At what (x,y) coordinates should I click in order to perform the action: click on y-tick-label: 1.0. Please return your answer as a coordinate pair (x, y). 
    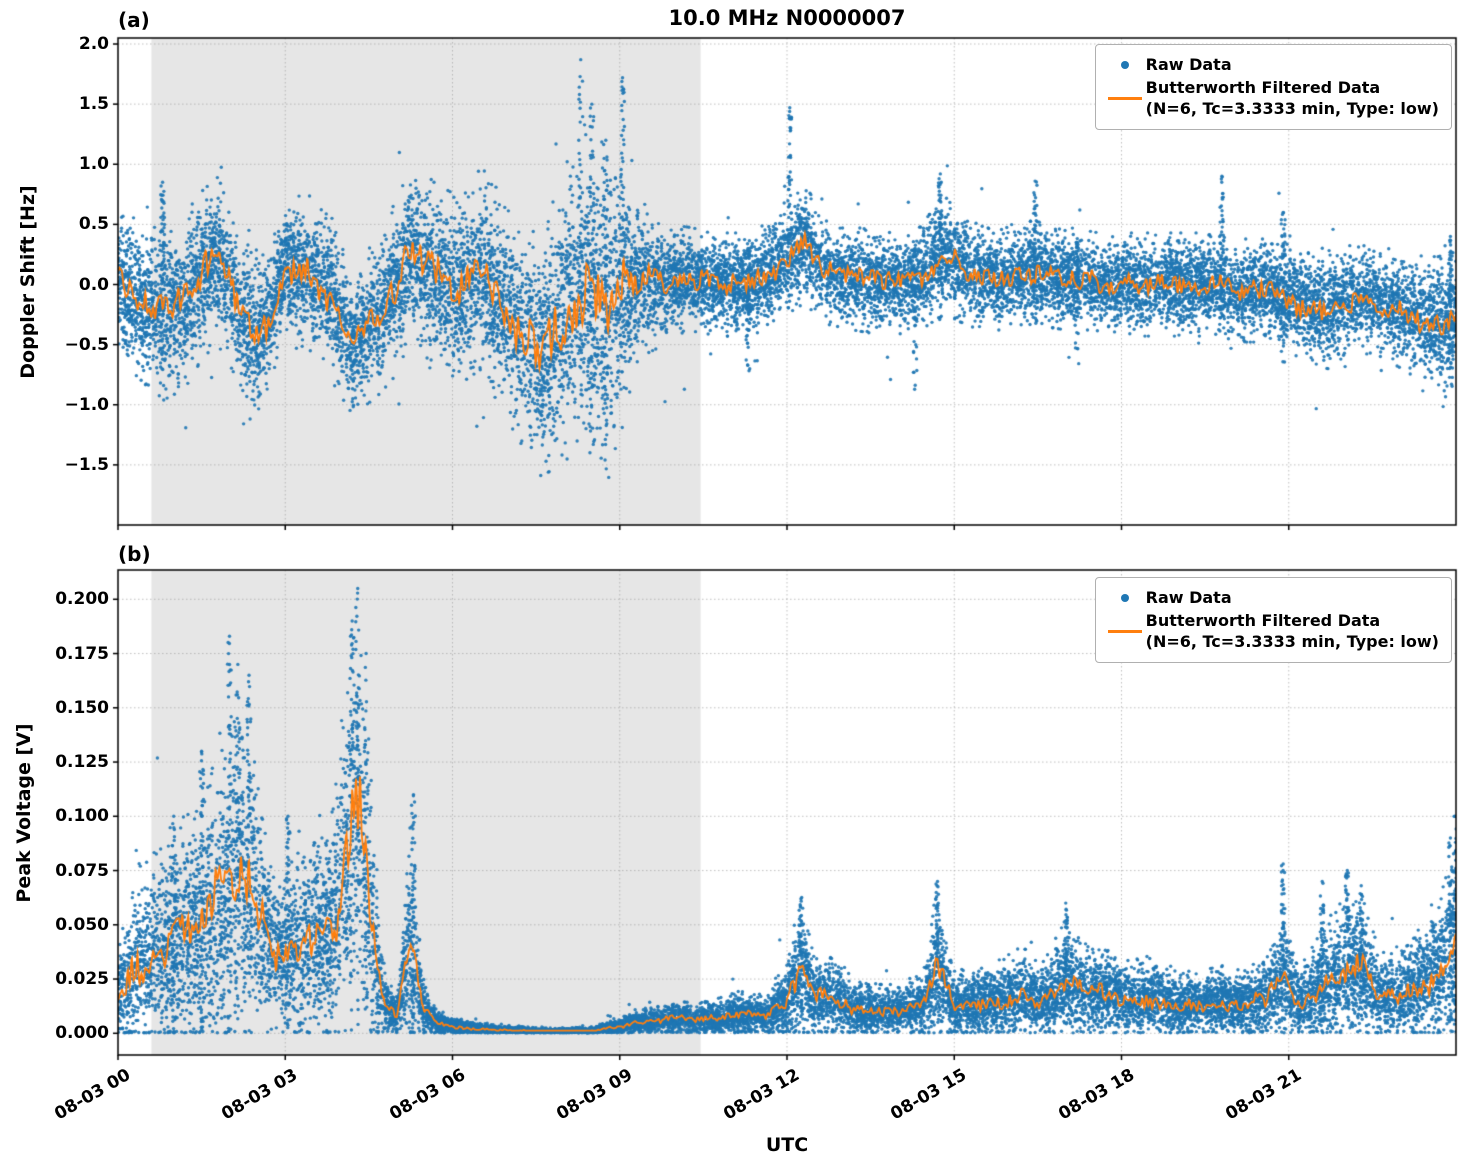
    Looking at the image, I should click on (93, 164).